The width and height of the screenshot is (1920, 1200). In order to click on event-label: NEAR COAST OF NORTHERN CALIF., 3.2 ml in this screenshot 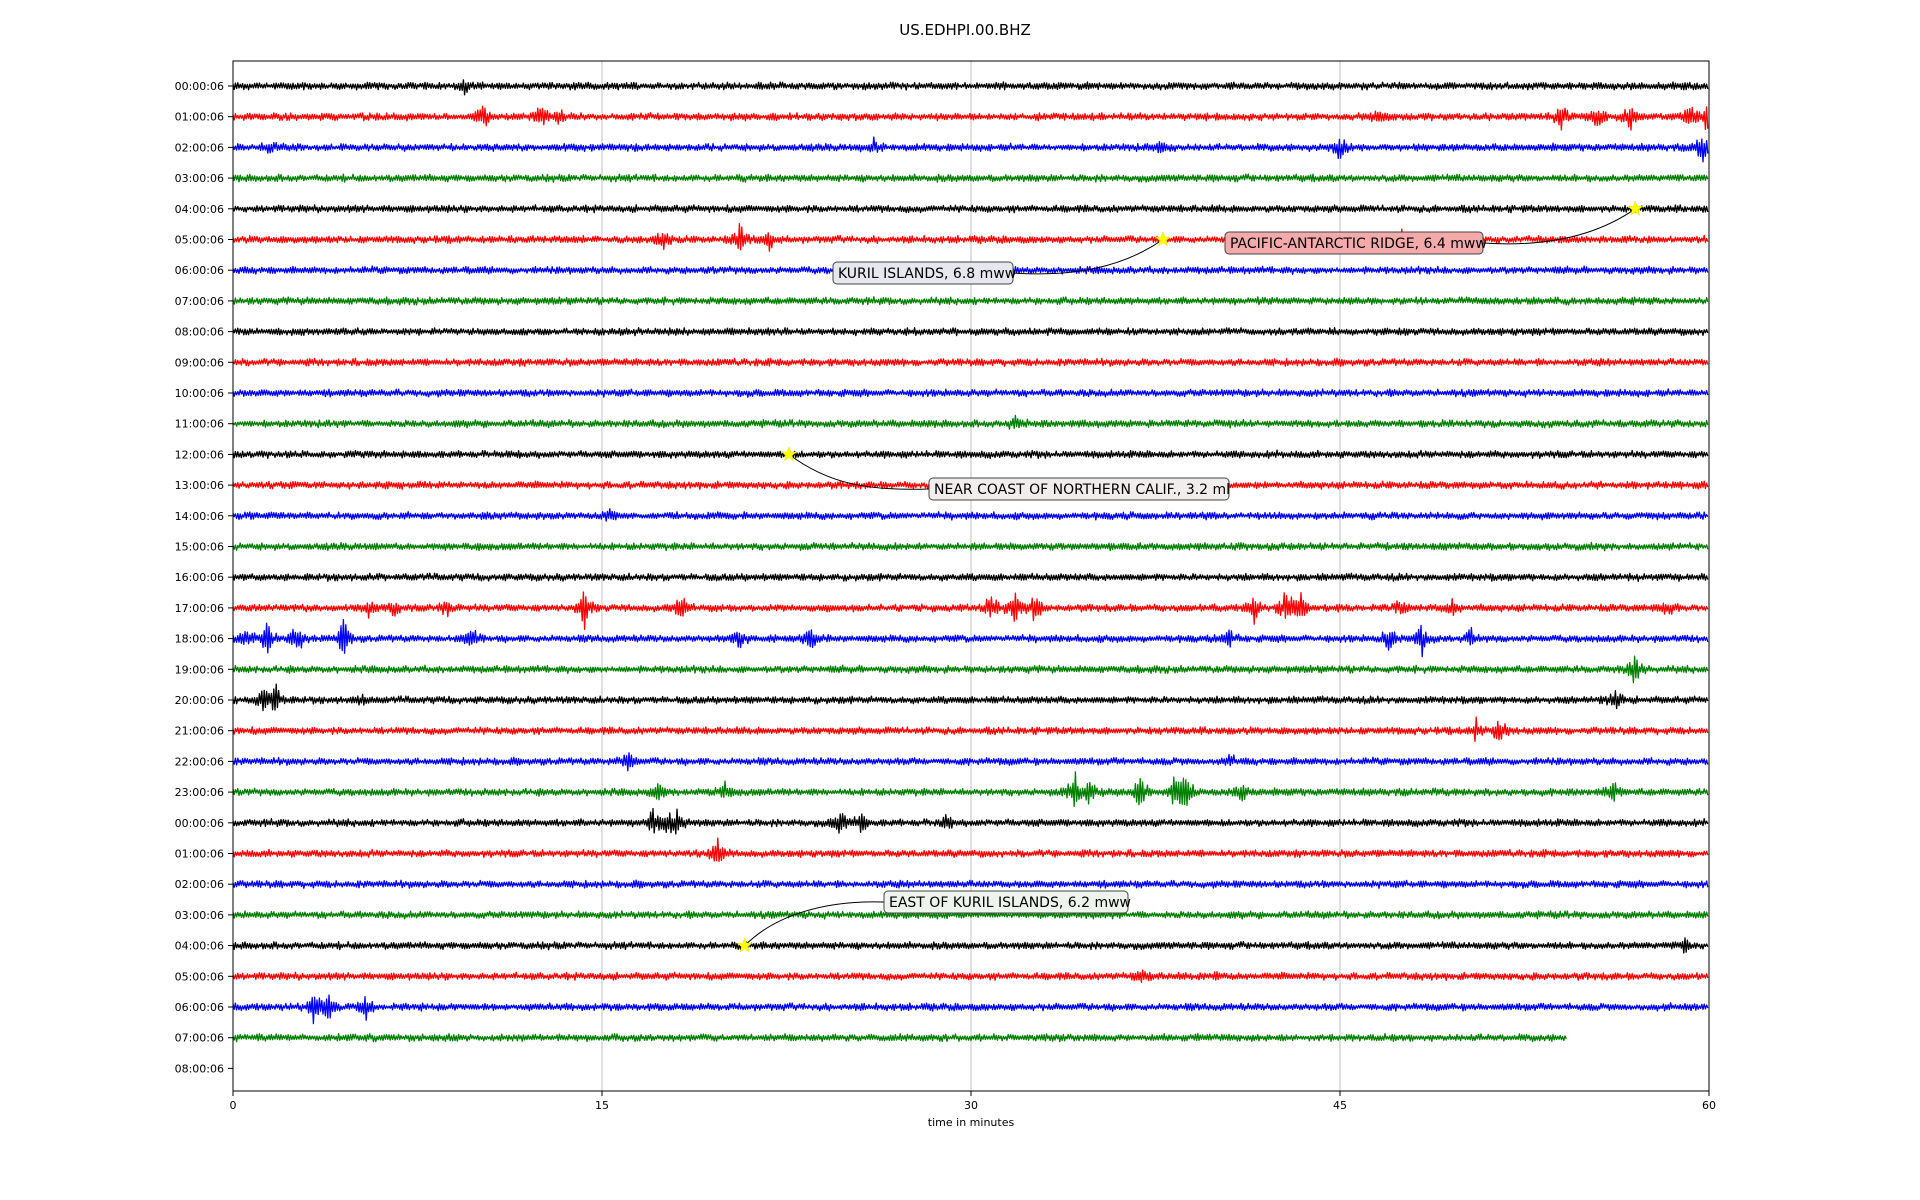, I will do `click(1082, 490)`.